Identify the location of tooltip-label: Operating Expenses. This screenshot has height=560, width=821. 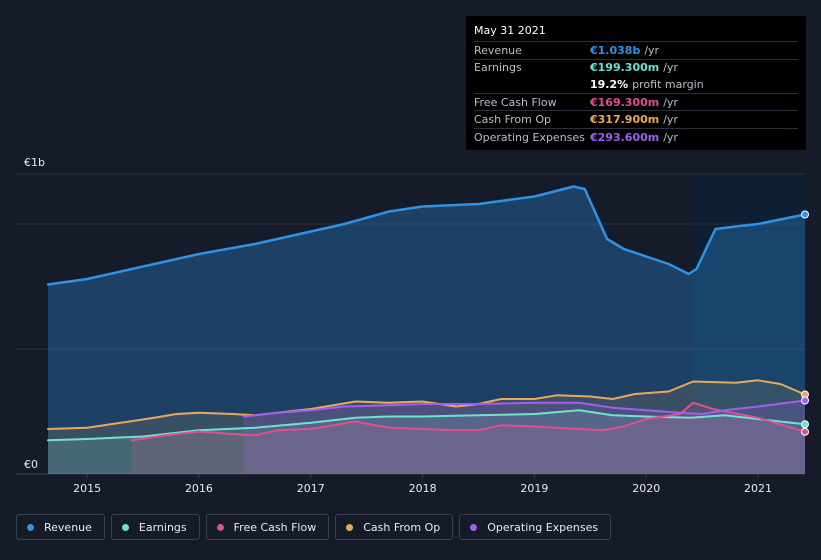
(529, 137).